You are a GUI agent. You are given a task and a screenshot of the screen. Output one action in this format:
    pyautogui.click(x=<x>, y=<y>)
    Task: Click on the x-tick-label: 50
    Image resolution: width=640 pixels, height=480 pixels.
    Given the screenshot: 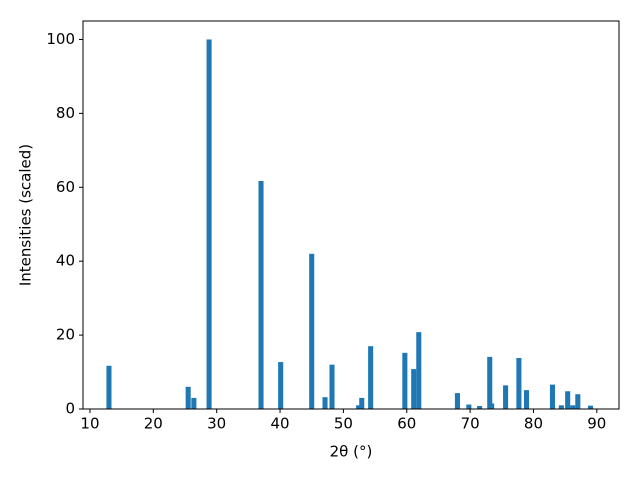 What is the action you would take?
    pyautogui.click(x=343, y=424)
    